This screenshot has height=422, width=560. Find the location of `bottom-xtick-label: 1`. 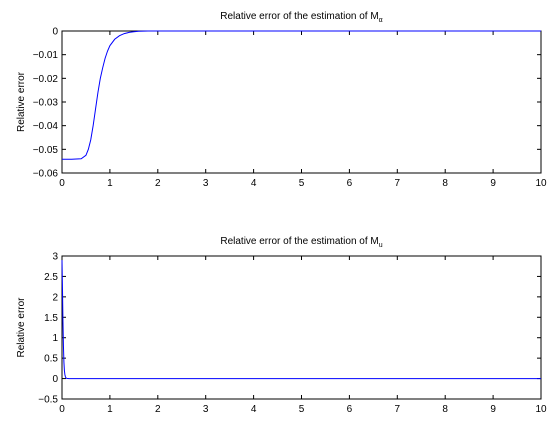

bottom-xtick-label: 1 is located at coordinates (110, 409).